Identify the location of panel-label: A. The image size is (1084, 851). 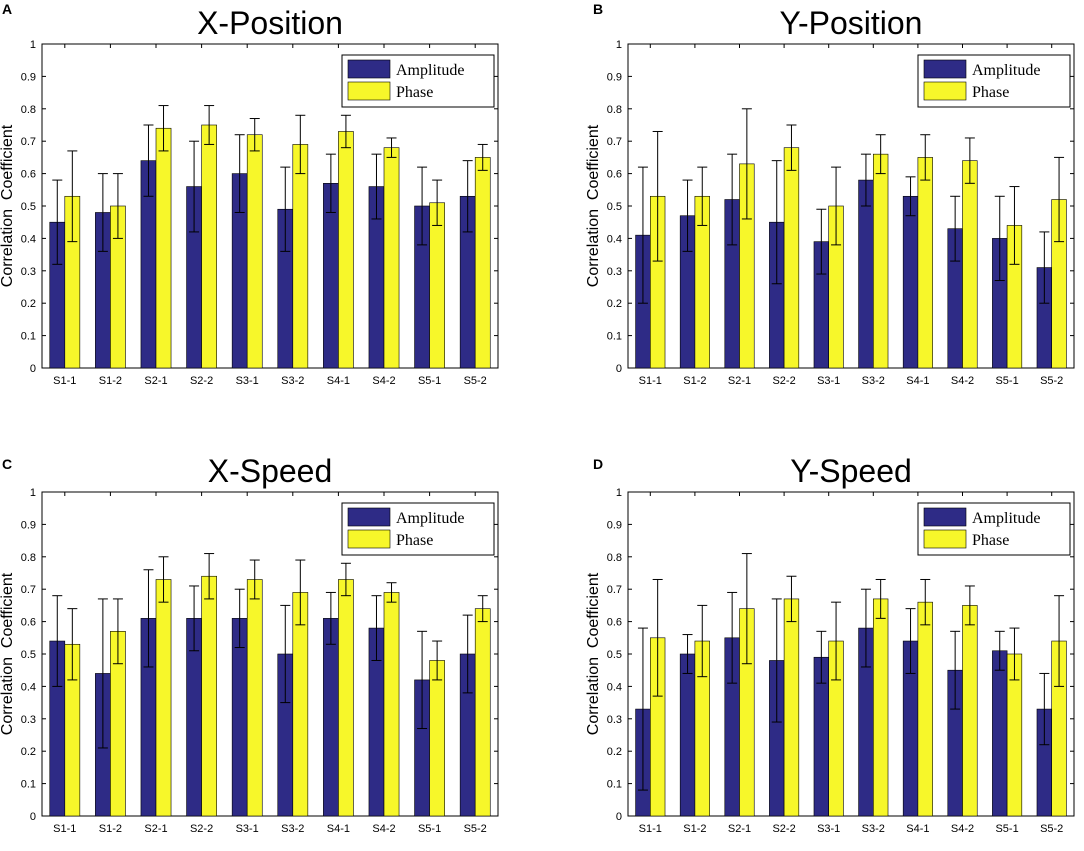
(7, 9).